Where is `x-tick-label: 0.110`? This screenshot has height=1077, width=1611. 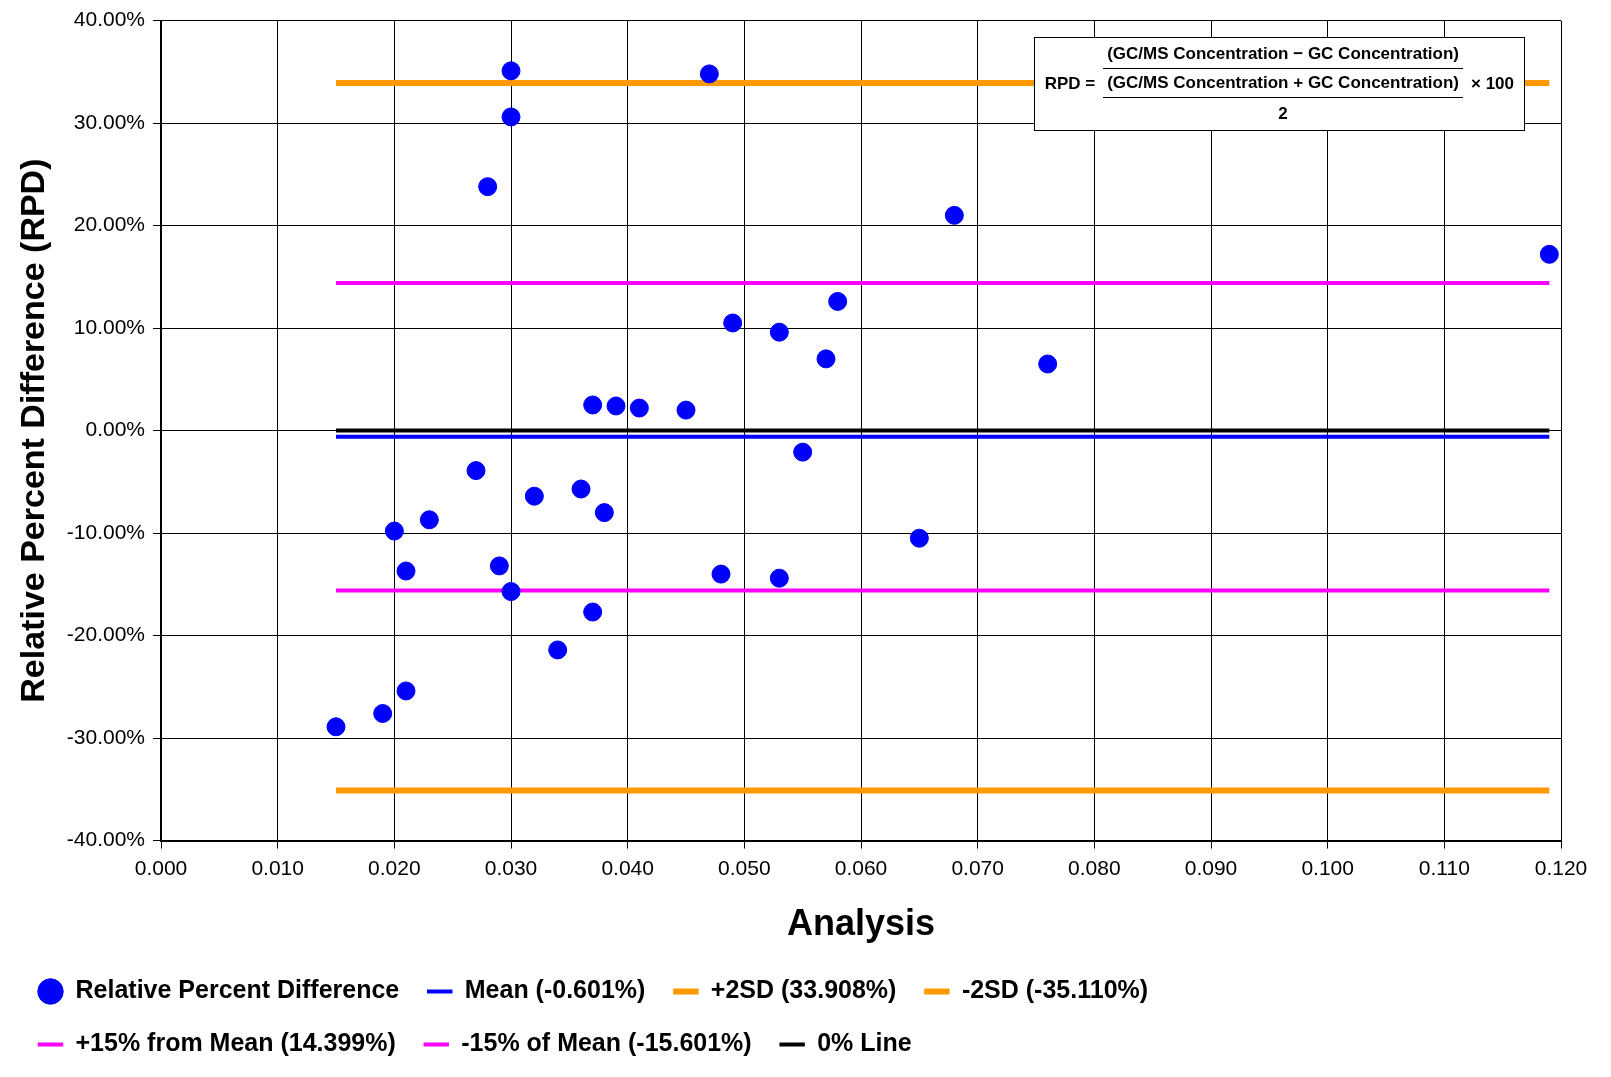
x-tick-label: 0.110 is located at coordinates (1444, 867).